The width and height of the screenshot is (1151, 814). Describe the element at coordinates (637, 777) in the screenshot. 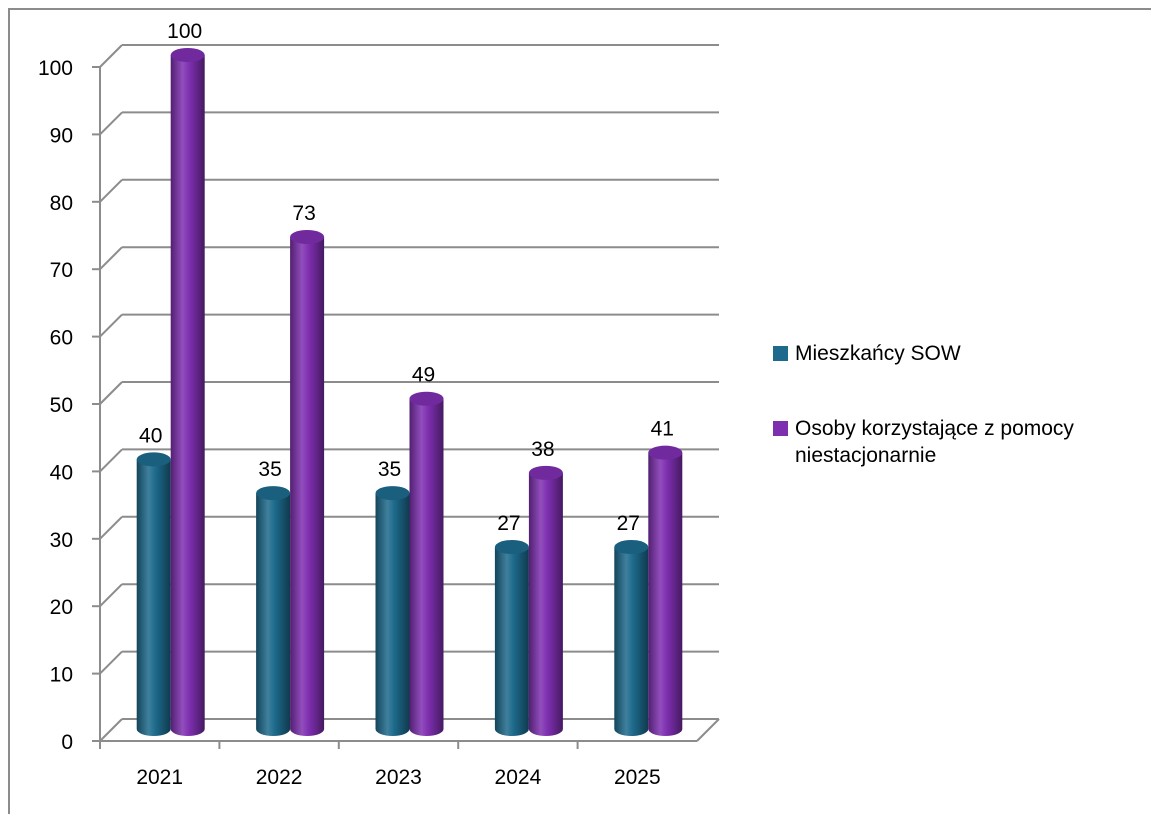

I see `xtick-label-2025: 2025` at that location.